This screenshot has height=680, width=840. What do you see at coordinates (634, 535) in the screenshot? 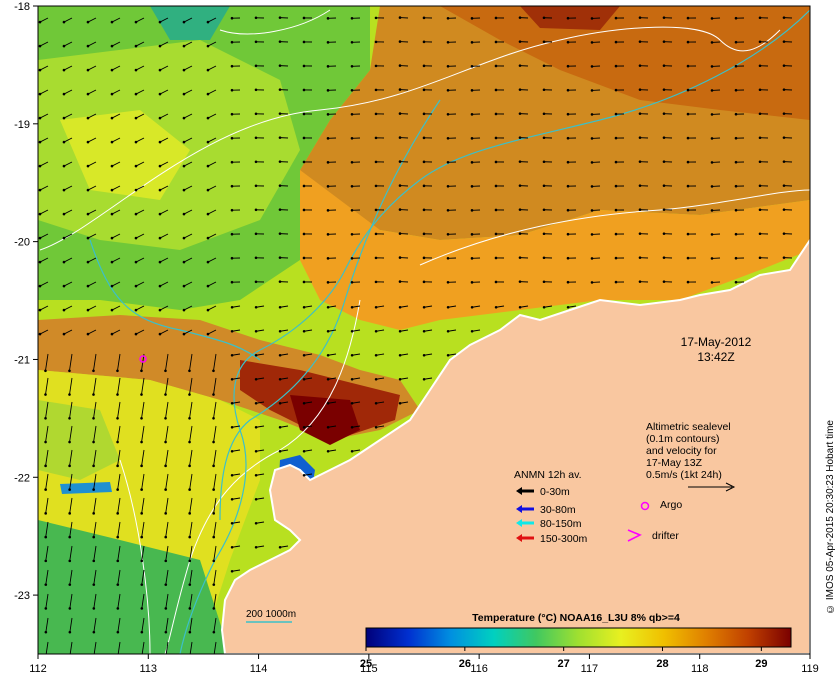
I see `drifter-icon` at bounding box center [634, 535].